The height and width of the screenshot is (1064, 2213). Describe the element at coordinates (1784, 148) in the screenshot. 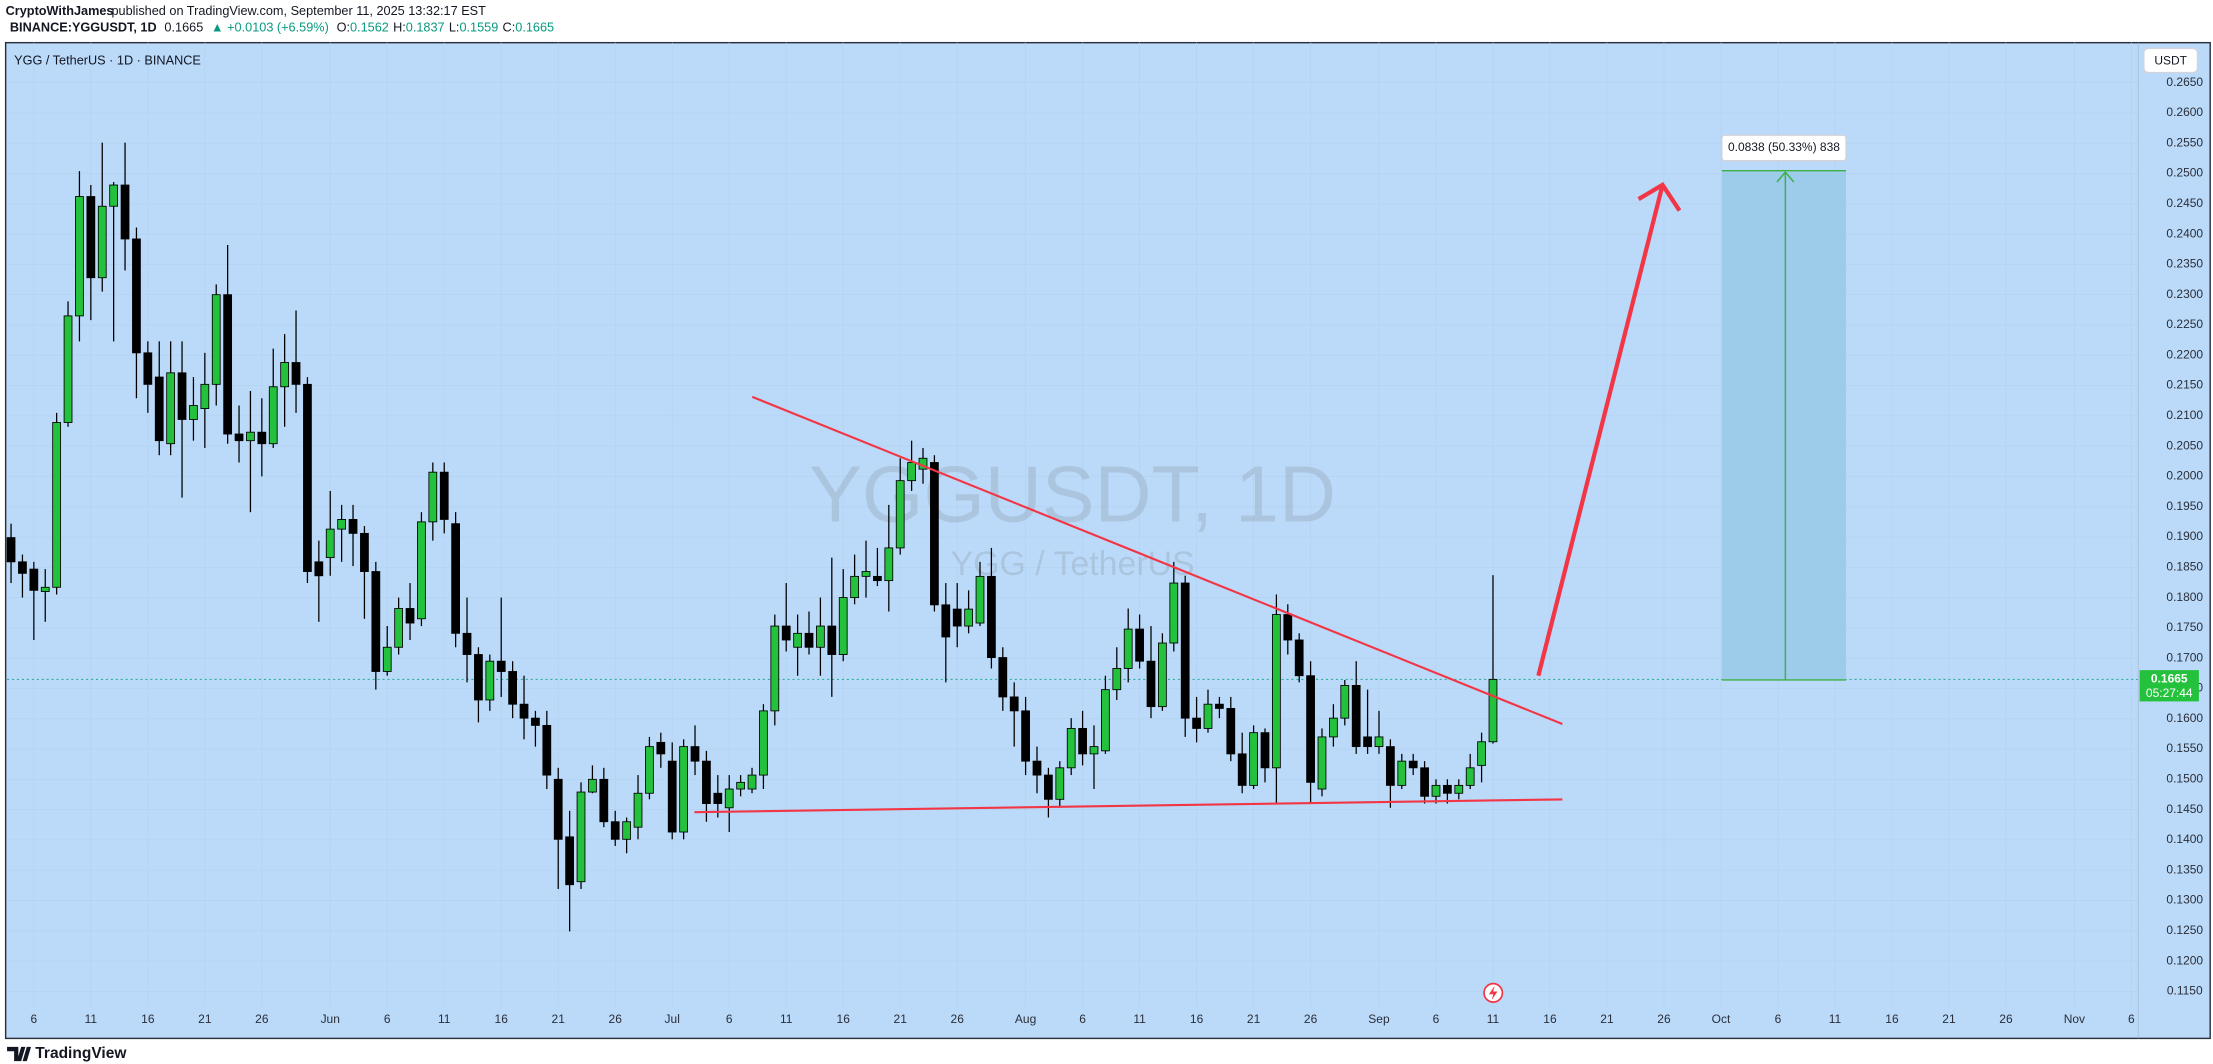

I see `measure-box` at that location.